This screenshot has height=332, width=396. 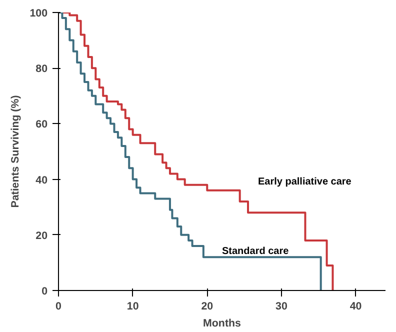 What do you see at coordinates (222, 324) in the screenshot?
I see `x-axis-title: Months` at bounding box center [222, 324].